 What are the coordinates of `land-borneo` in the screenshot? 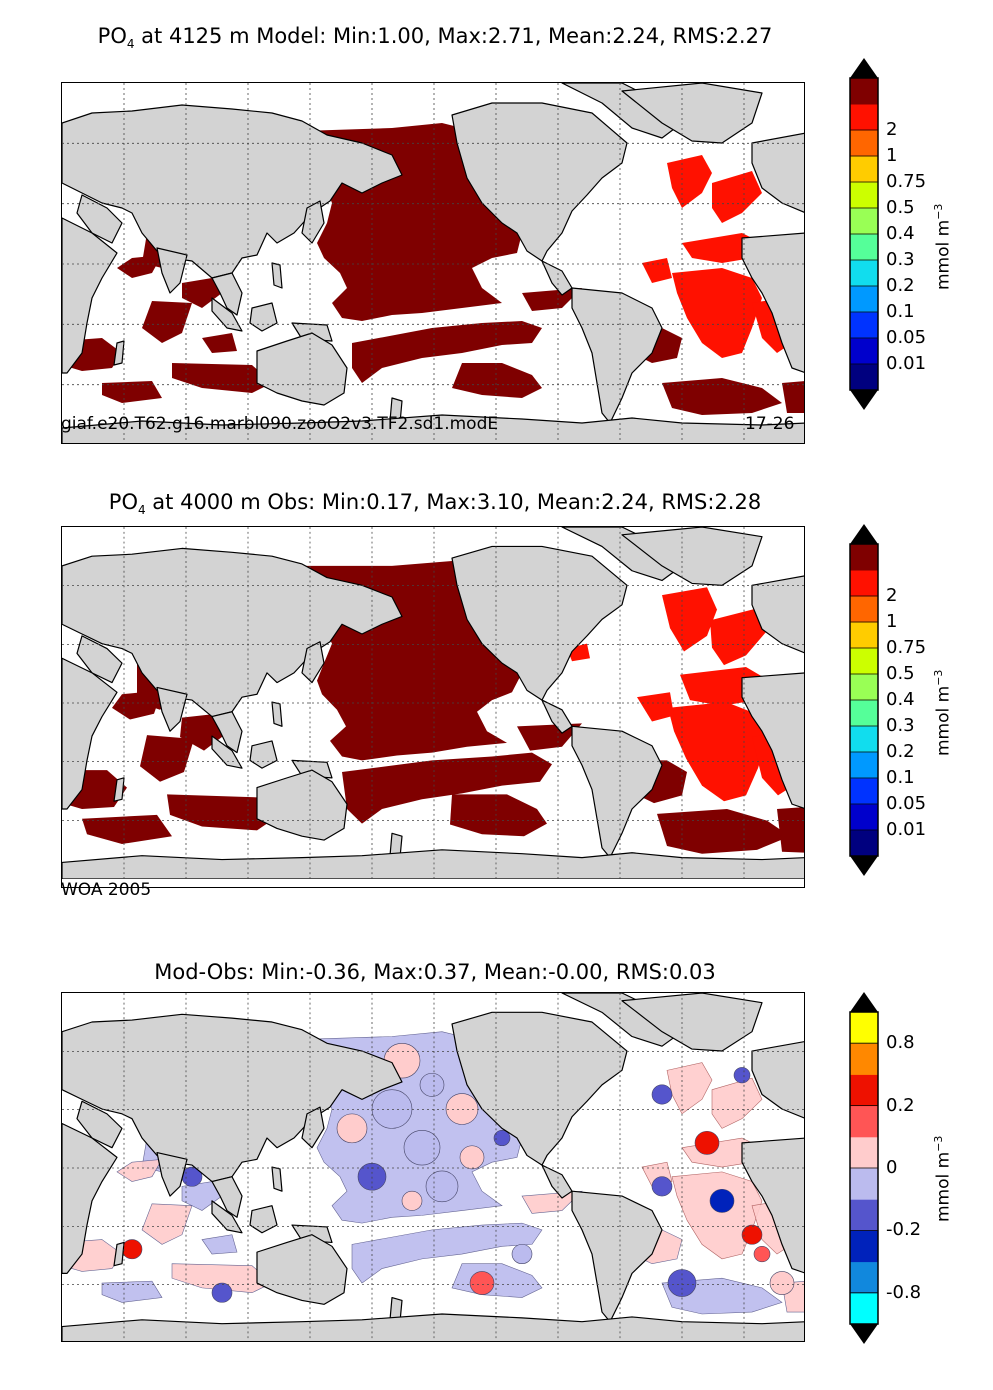 It's located at (263, 754).